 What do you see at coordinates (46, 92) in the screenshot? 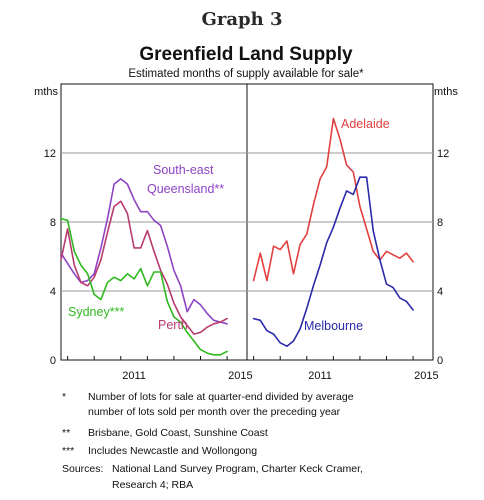
I see `unit-left: mths` at bounding box center [46, 92].